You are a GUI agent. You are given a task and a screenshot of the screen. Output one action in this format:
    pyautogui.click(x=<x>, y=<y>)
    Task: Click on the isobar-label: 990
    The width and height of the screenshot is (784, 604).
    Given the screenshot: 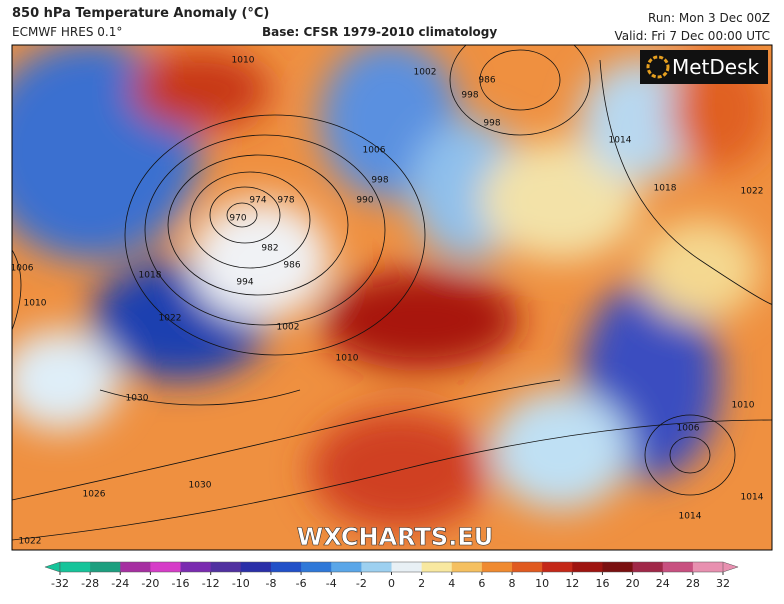 What is the action you would take?
    pyautogui.click(x=364, y=201)
    